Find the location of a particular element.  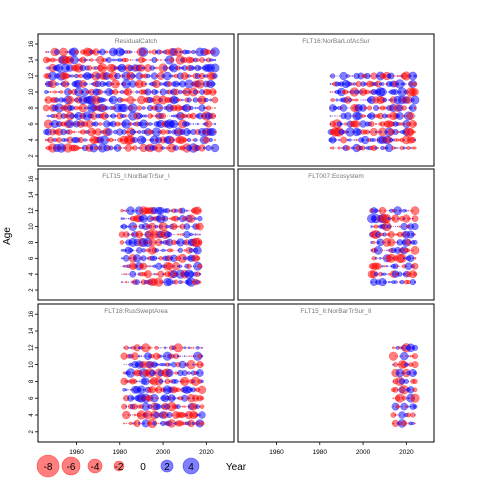

bubble-group is located at coordinates (404, 385).